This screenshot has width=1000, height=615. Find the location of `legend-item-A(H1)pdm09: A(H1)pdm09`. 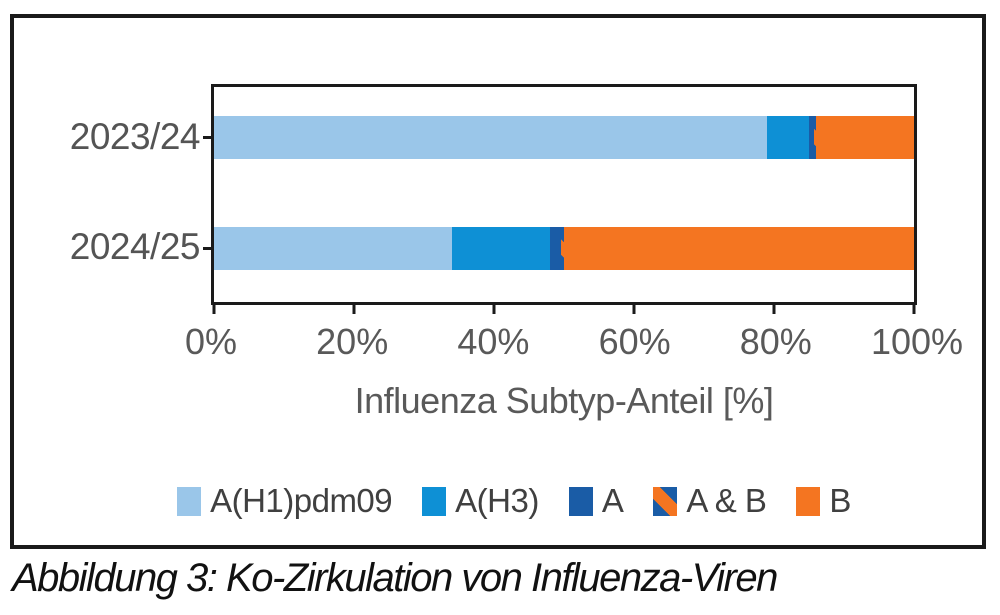

legend-item-A(H1)pdm09: A(H1)pdm09 is located at coordinates (285, 501).